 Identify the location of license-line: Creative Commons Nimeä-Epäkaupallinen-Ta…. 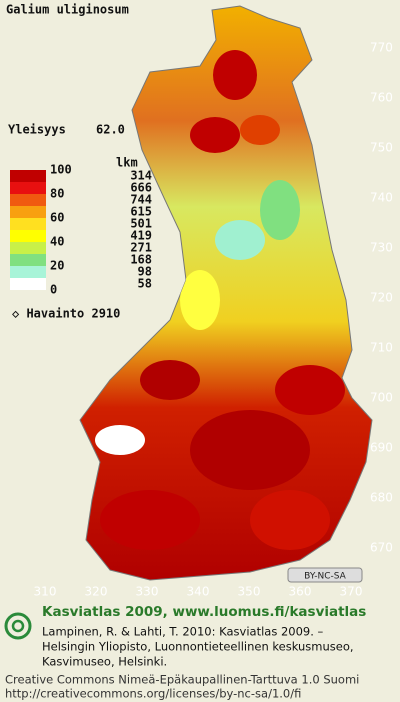
(182, 680).